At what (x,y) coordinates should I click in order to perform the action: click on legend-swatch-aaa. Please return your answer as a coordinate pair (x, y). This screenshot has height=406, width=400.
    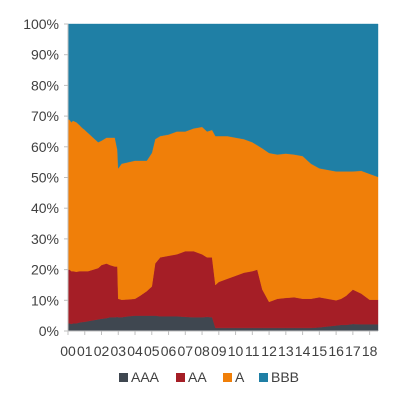
    Looking at the image, I should click on (123, 377).